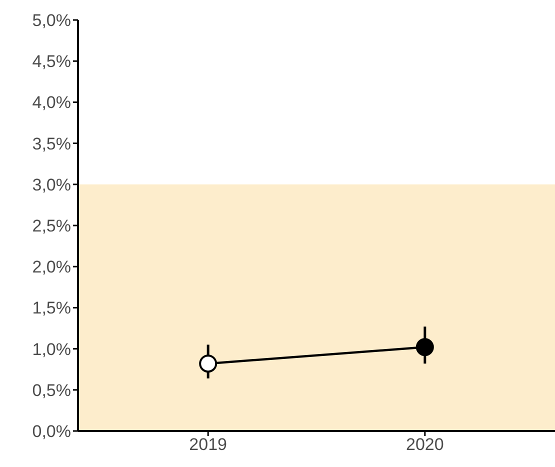  Describe the element at coordinates (51, 62) in the screenshot. I see `y-tick-label: 4,5%` at that location.